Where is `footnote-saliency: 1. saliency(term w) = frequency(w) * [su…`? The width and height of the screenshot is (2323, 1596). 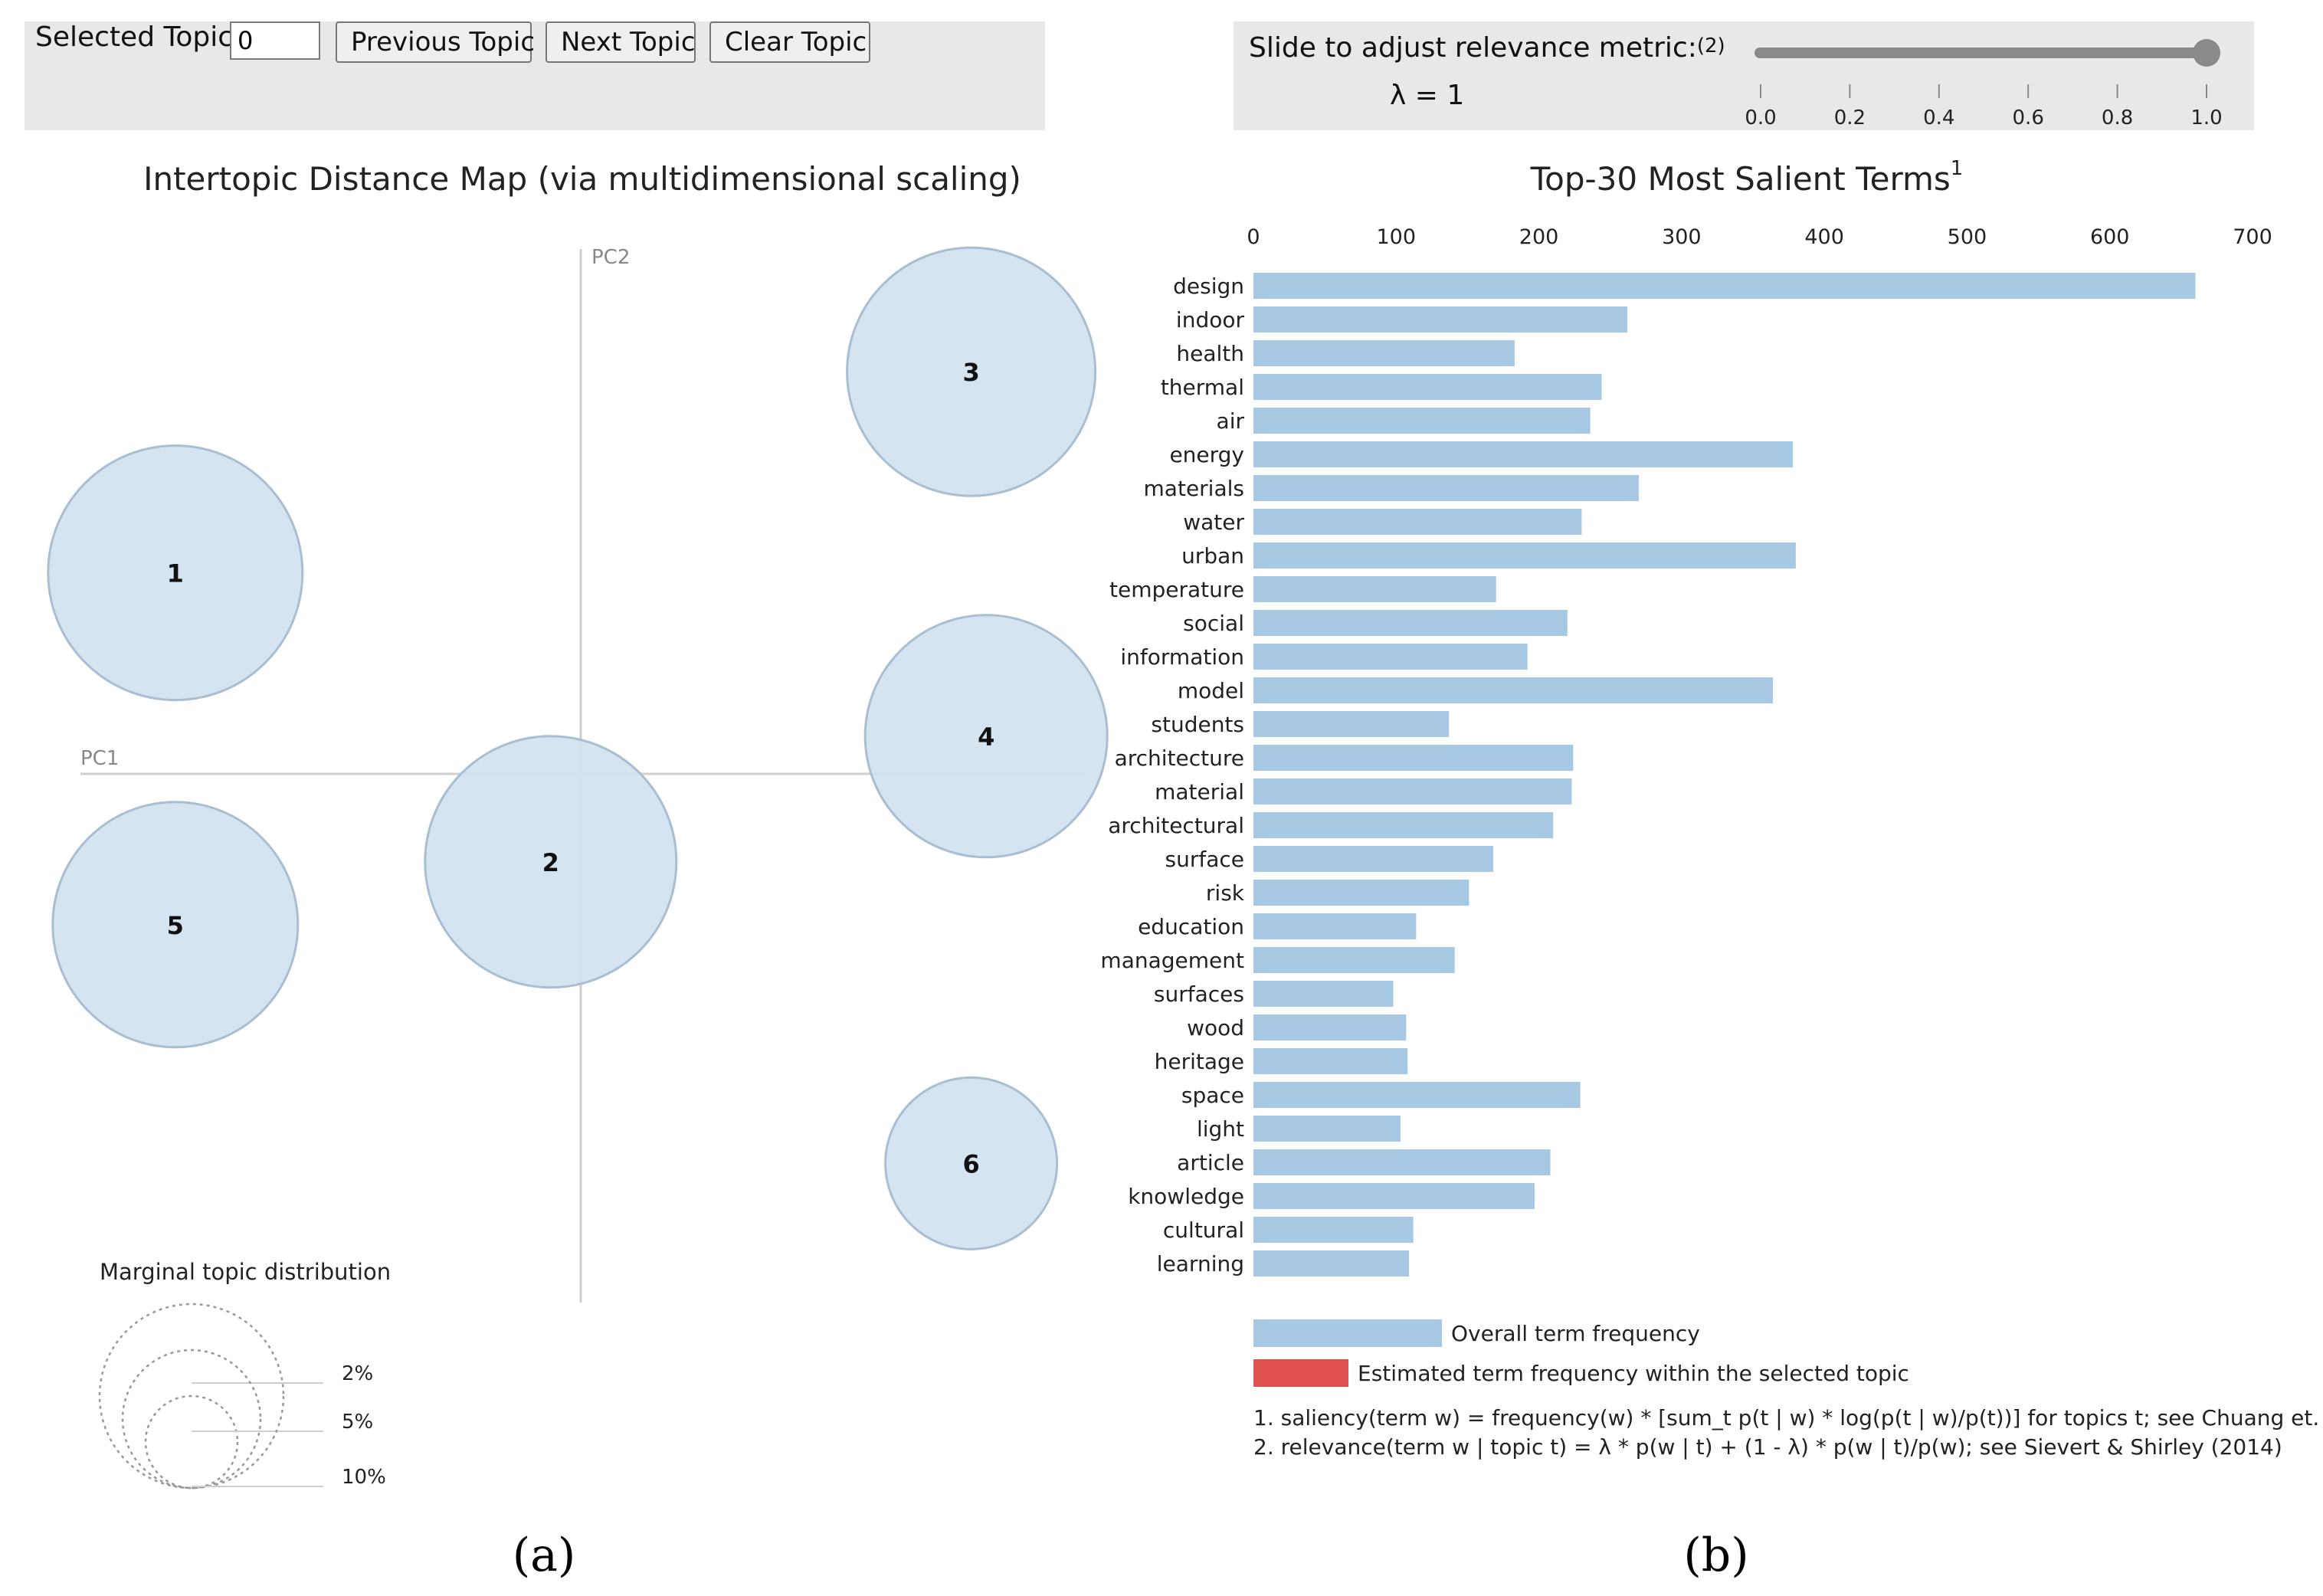 footnote-saliency: 1. saliency(term w) = frequency(w) * [su… is located at coordinates (1788, 1418).